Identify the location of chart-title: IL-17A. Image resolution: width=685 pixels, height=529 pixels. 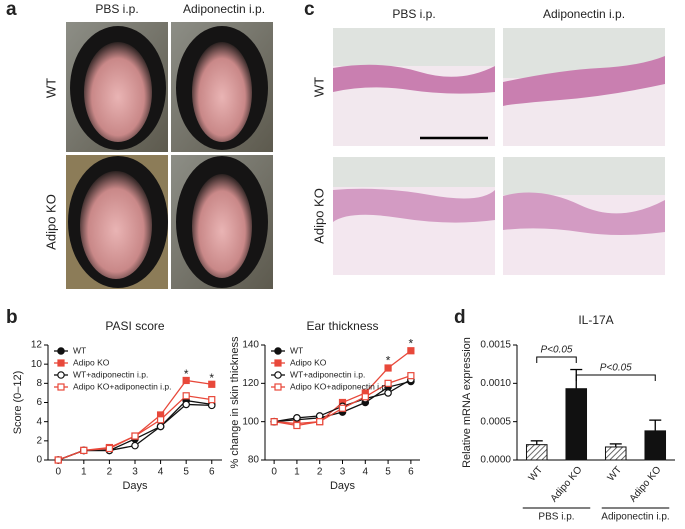
(595, 320).